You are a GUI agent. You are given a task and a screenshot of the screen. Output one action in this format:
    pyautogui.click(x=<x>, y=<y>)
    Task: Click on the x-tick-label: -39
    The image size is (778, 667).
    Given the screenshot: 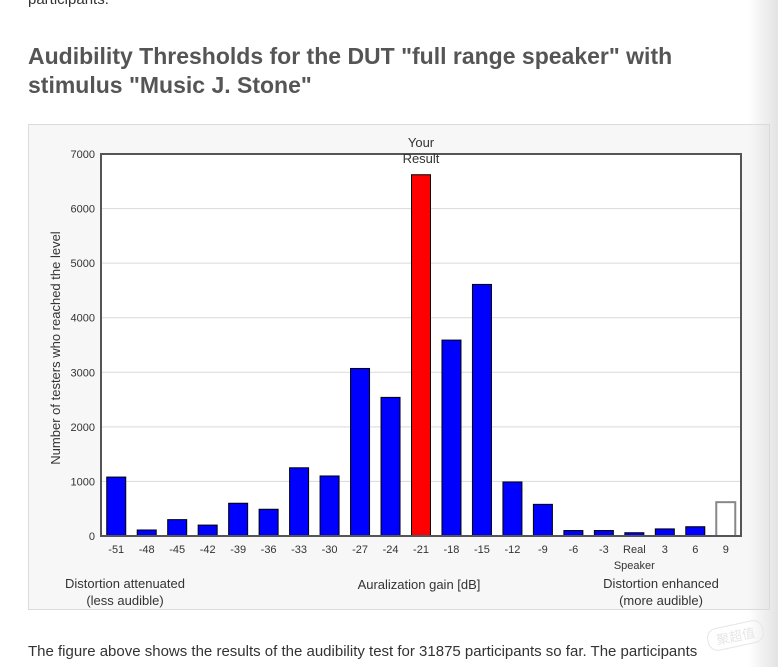 What is the action you would take?
    pyautogui.click(x=238, y=550)
    